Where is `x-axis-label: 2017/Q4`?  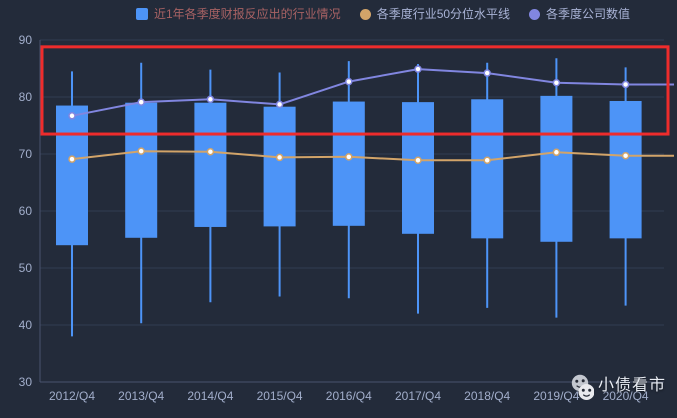
x-axis-label: 2017/Q4 is located at coordinates (418, 396).